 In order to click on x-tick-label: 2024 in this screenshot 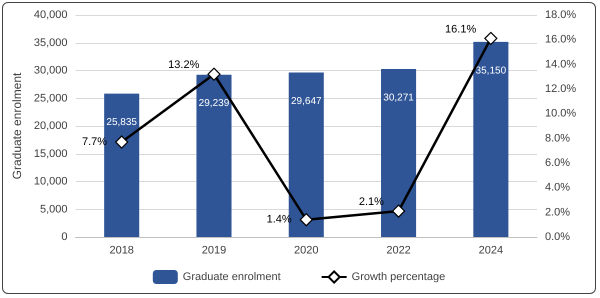, I will do `click(491, 250)`.